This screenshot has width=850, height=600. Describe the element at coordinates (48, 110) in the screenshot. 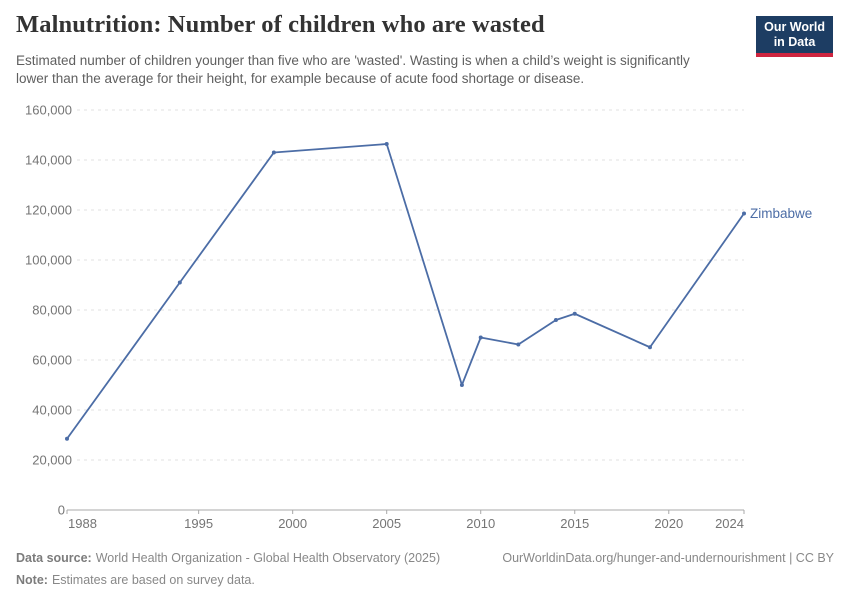

I see `y-tick-label: 160,000` at that location.